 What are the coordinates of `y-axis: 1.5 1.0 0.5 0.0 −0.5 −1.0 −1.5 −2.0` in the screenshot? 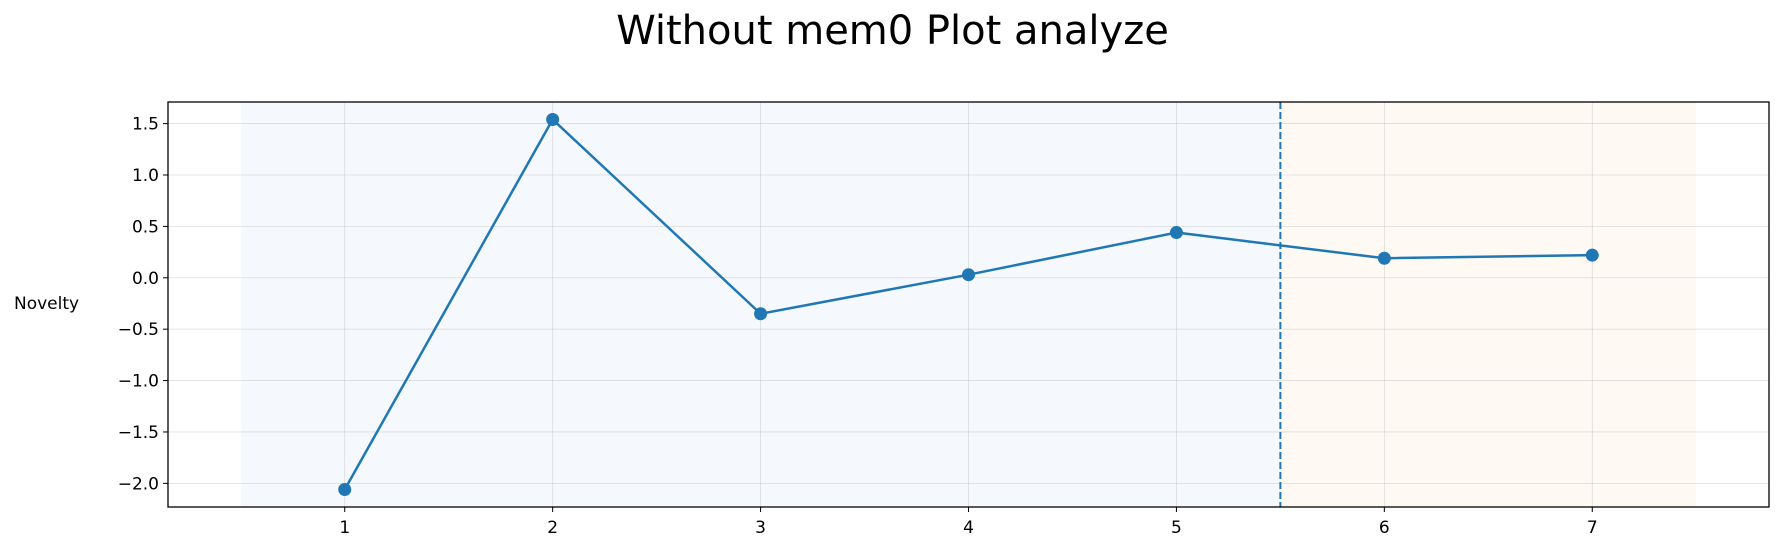 It's located at (143, 304).